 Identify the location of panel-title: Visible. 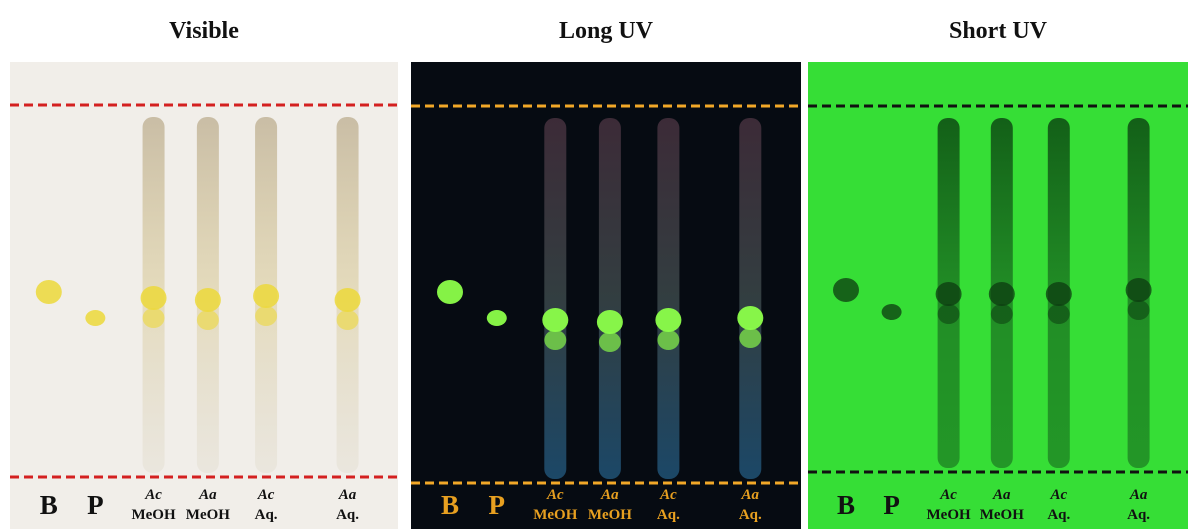
(204, 31).